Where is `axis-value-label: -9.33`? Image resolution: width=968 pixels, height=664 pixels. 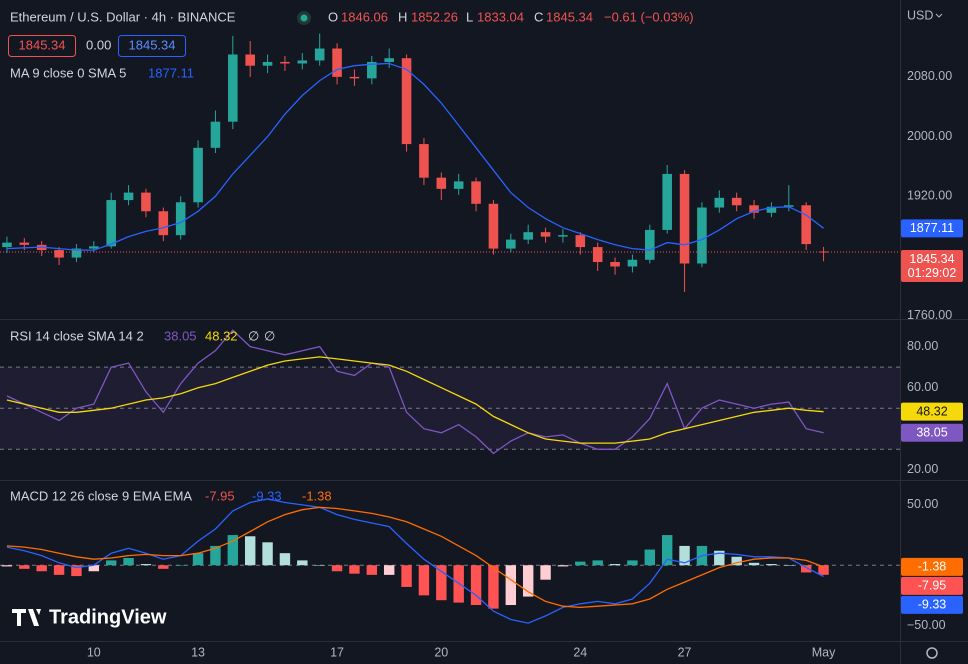
axis-value-label: -9.33 is located at coordinates (932, 605).